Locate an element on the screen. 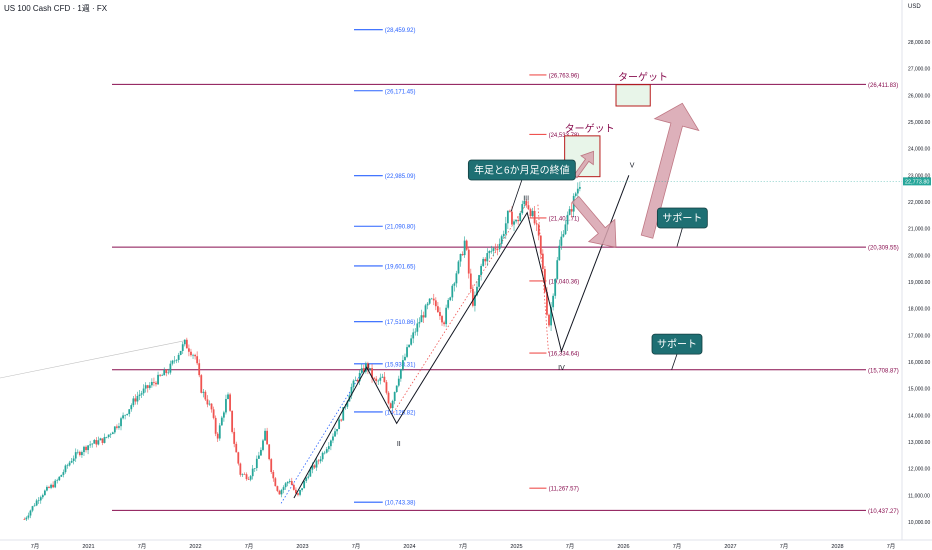 The width and height of the screenshot is (932, 550). price-tick-label: 22,000.00 is located at coordinates (919, 203).